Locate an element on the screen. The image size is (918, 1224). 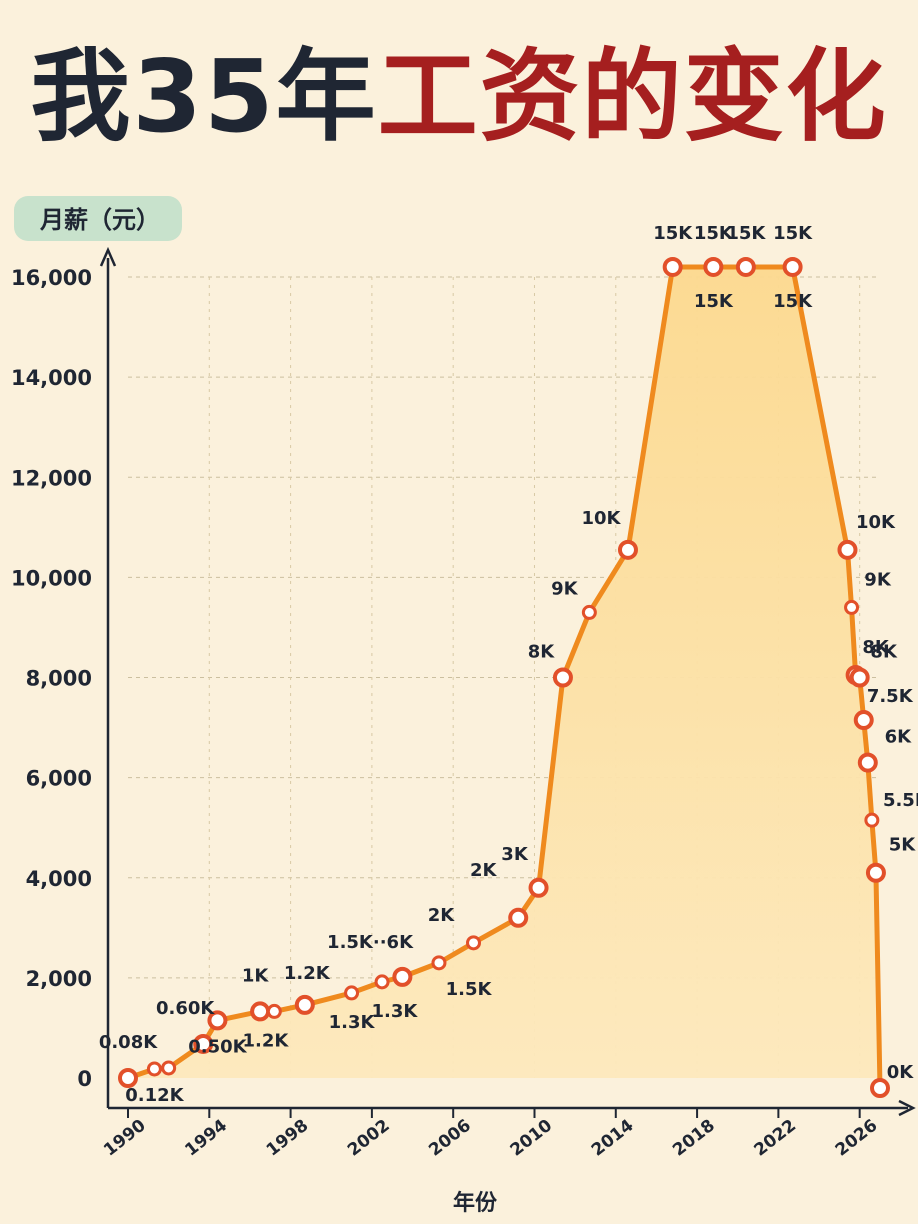
y-tick-label: 2,000 is located at coordinates (59, 979).